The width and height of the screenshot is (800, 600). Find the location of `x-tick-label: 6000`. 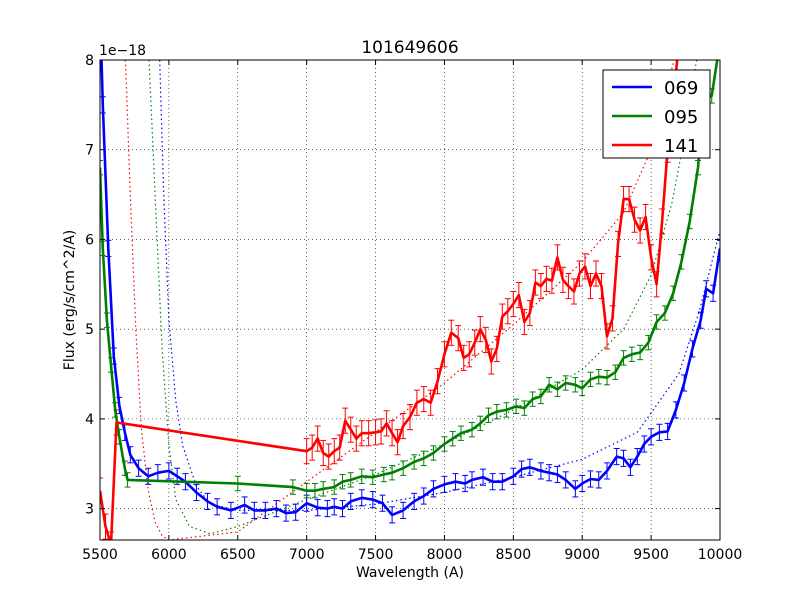

x-tick-label: 6000 is located at coordinates (169, 555).